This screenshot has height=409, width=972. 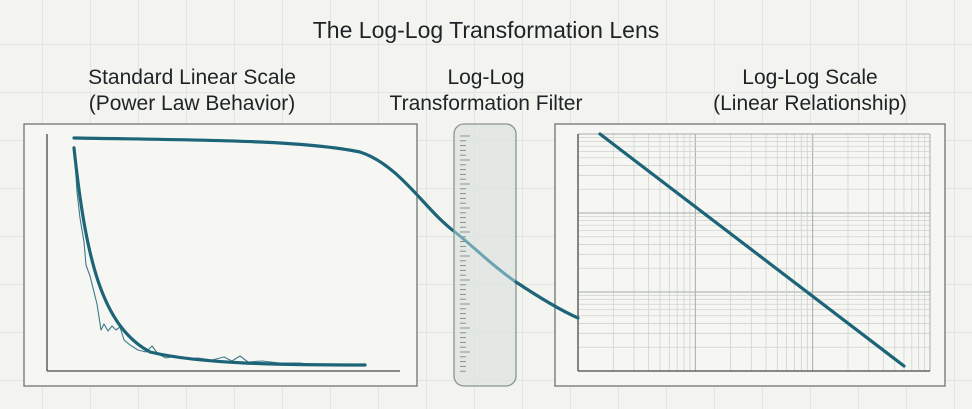 I want to click on transformation-lens, so click(x=485, y=255).